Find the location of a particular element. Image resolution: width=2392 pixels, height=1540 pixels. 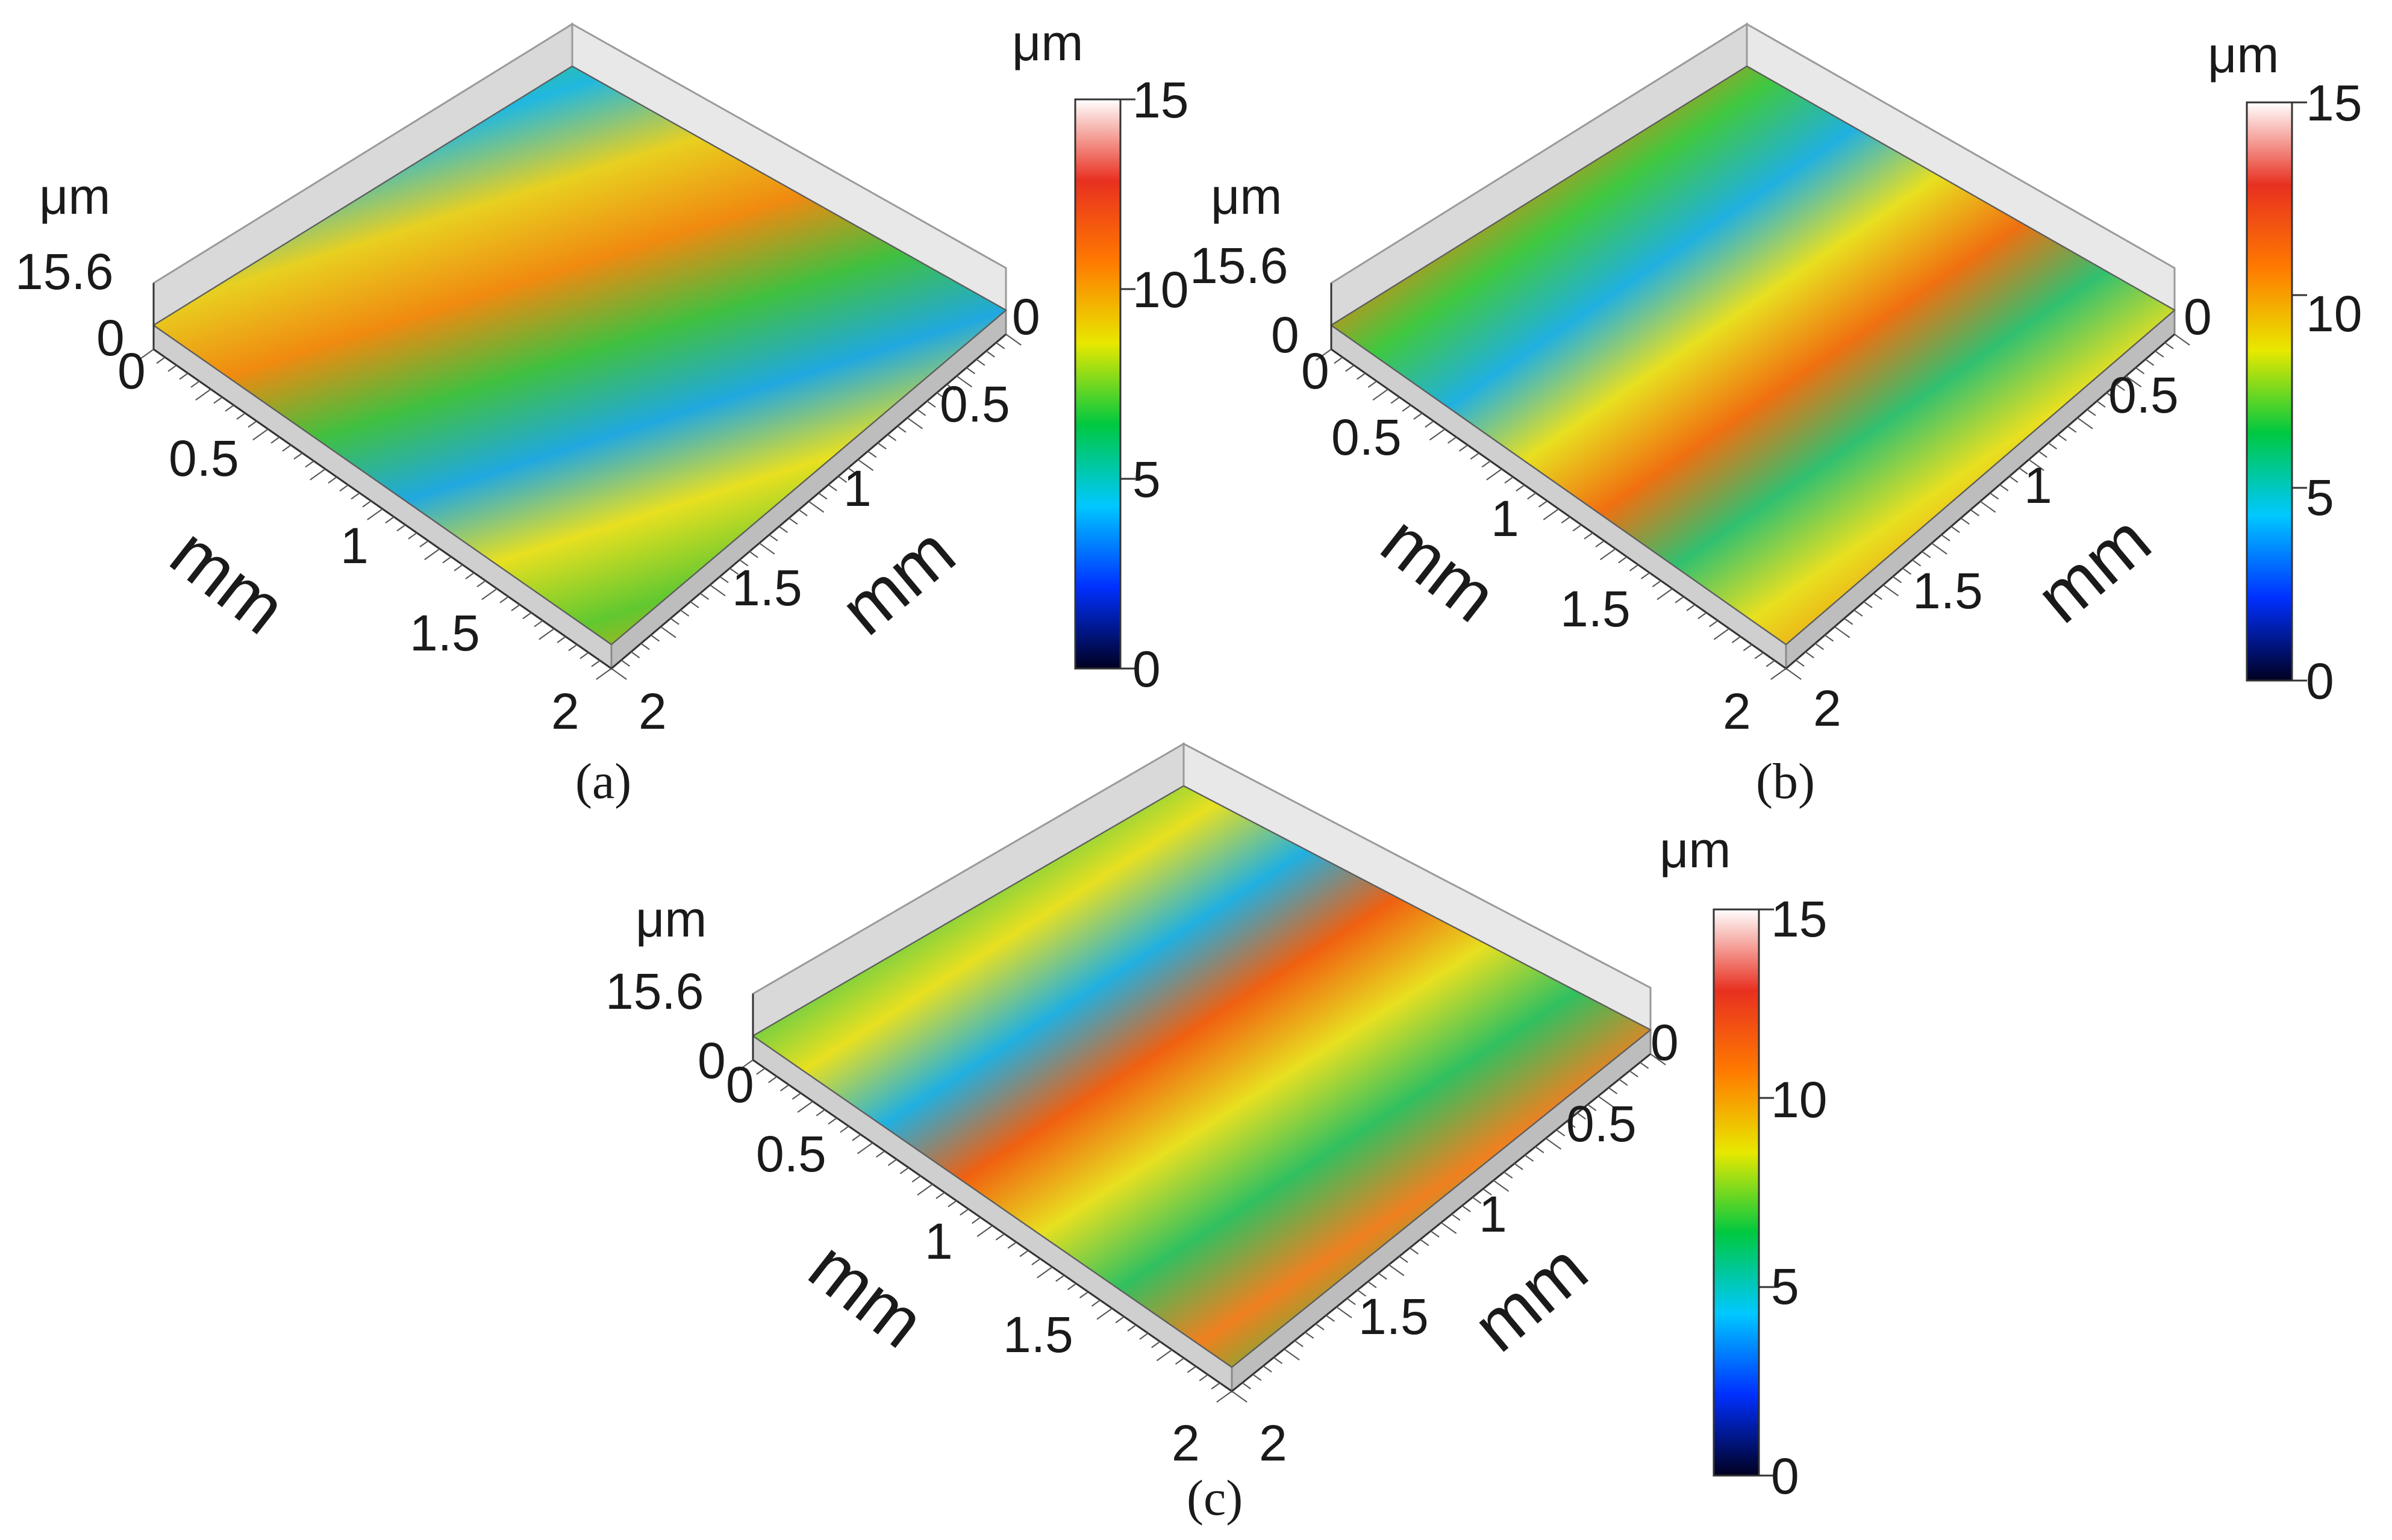

panel-b-y-tick-3: 1.5 is located at coordinates (1948, 591).